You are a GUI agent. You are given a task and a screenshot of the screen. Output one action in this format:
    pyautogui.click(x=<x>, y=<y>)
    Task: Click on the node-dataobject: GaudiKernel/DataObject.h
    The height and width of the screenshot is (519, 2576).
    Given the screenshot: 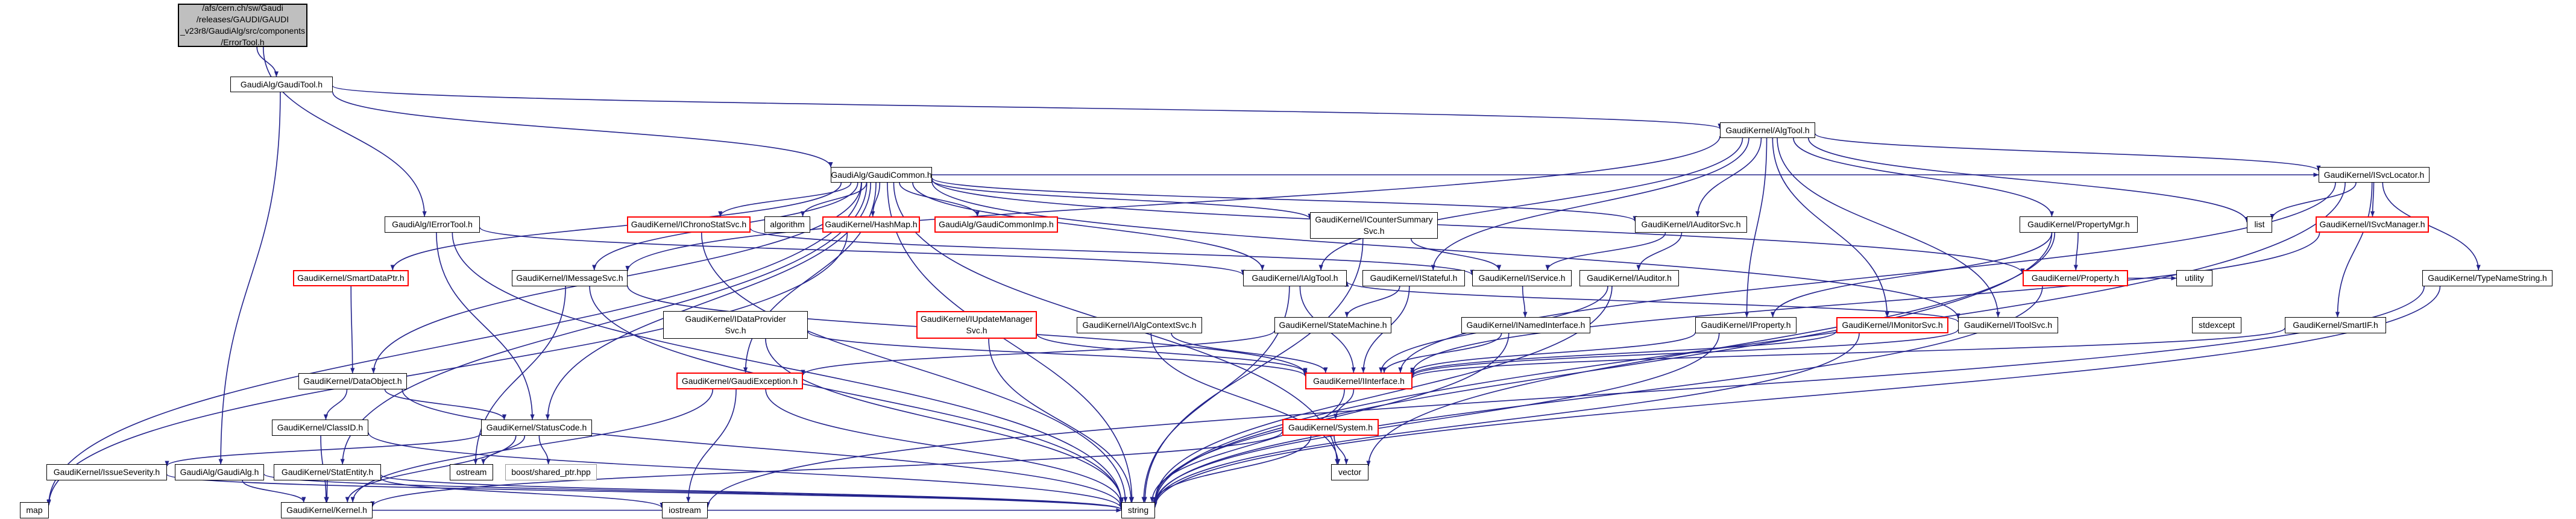 What is the action you would take?
    pyautogui.click(x=352, y=381)
    